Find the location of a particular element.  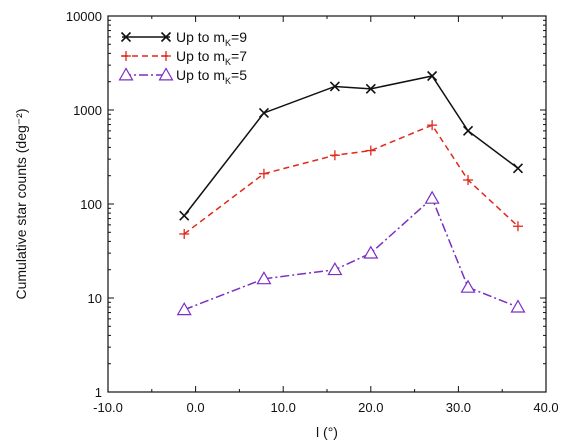

x-tick-label: 30.0 is located at coordinates (458, 407).